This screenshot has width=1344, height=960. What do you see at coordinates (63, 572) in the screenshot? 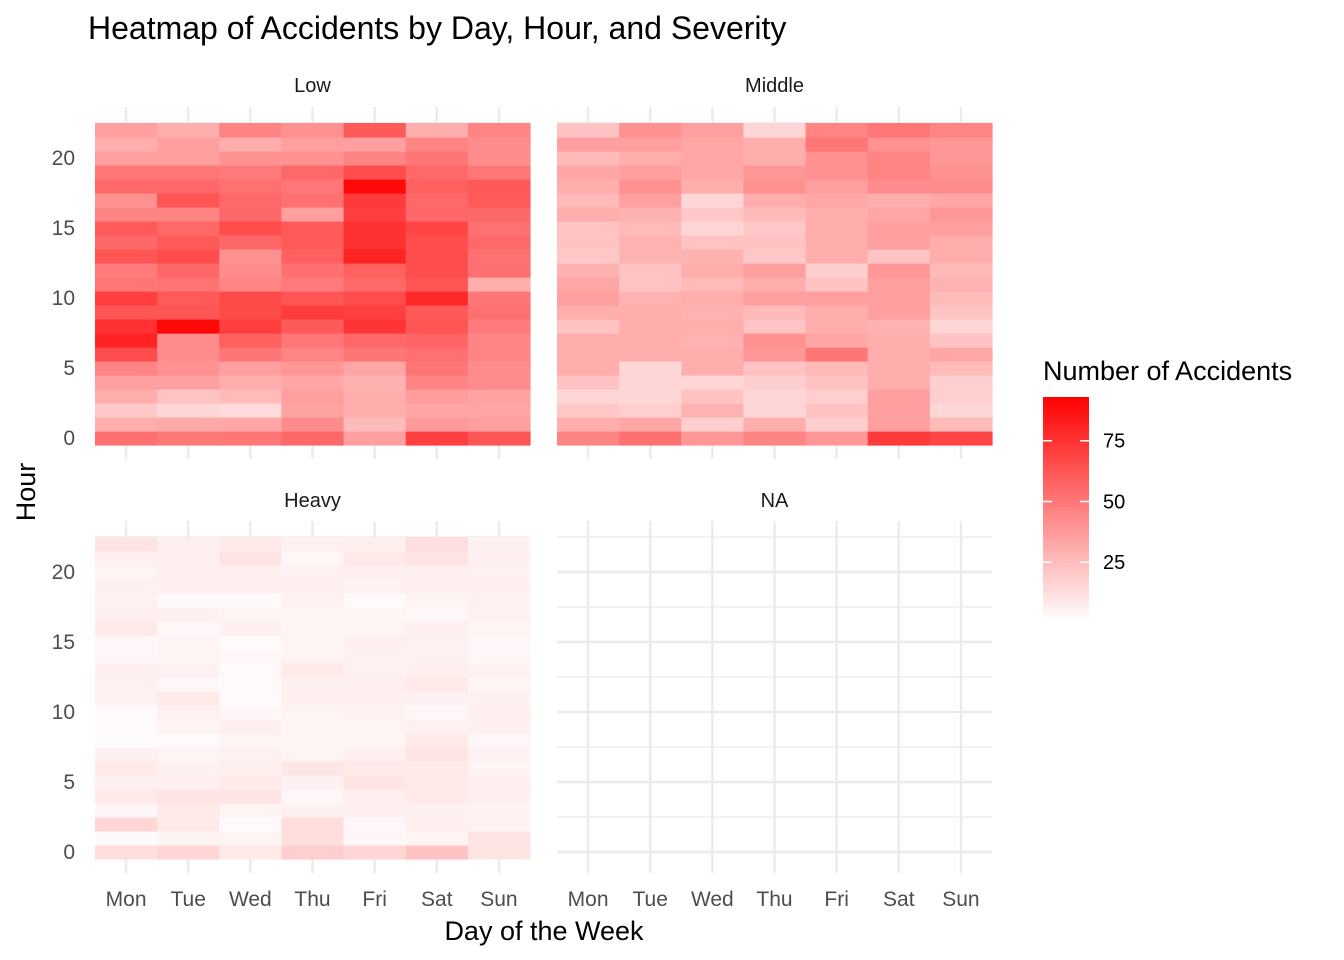
I see `y-tick-label: 20` at bounding box center [63, 572].